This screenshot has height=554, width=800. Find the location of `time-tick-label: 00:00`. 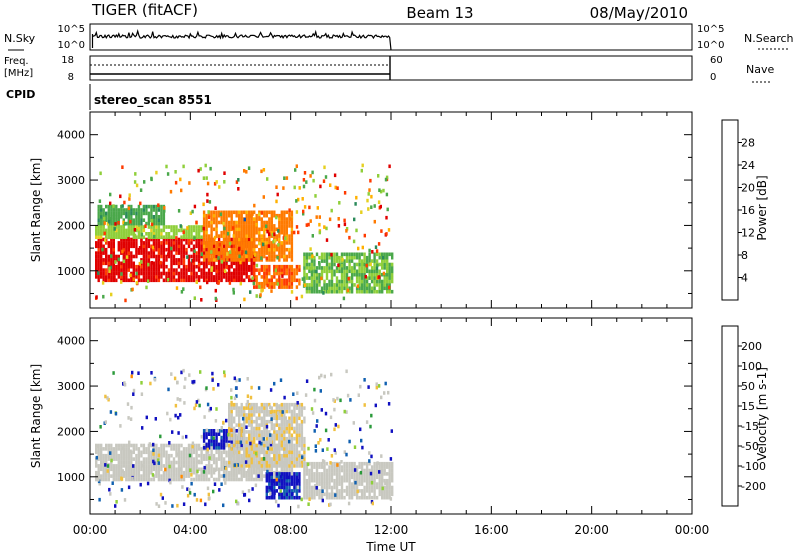

time-tick-label: 00:00 is located at coordinates (90, 530).